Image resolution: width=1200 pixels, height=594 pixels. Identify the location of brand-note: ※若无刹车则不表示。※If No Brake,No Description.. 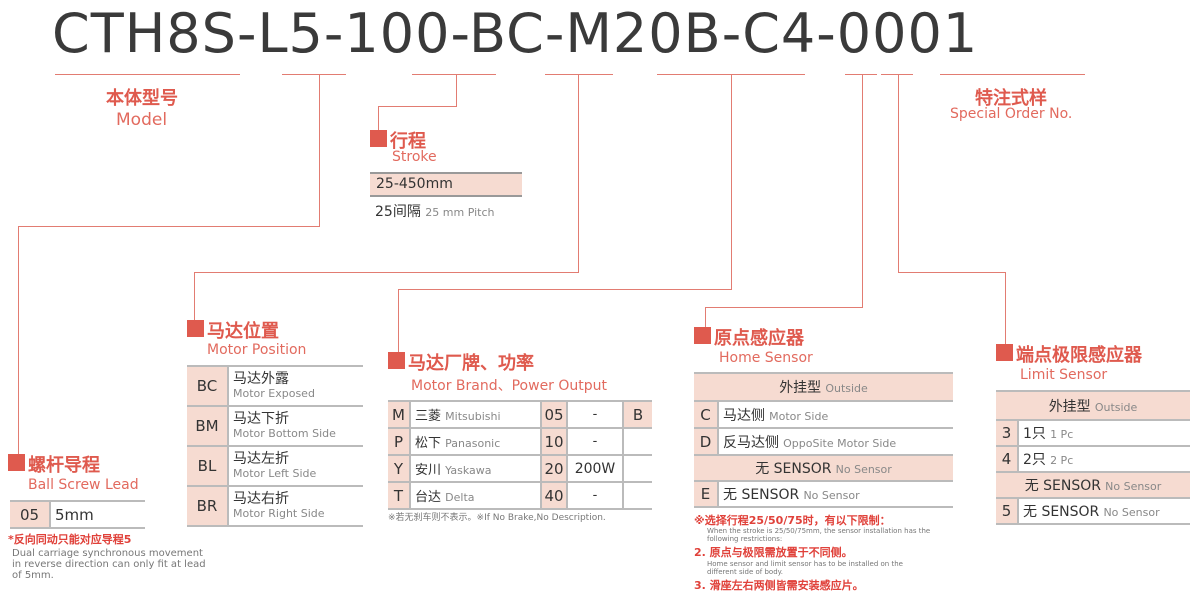
(497, 518).